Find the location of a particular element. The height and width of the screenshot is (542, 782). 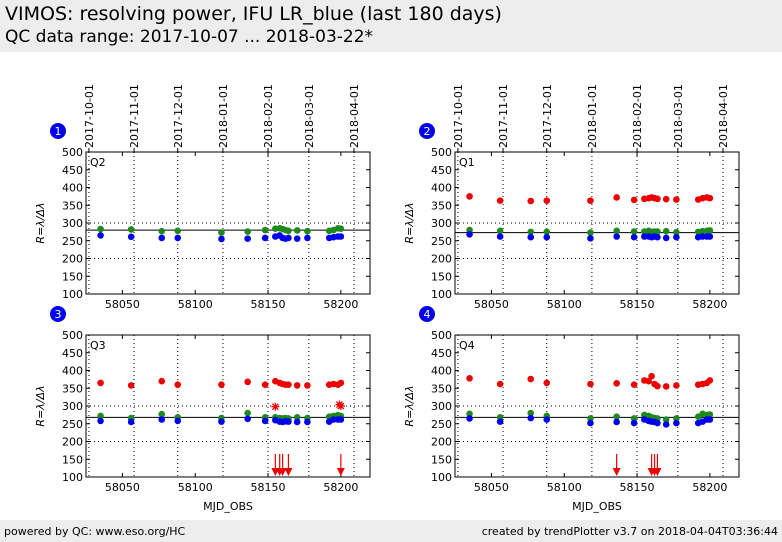

date-tick-label: 2018-04-01 is located at coordinates (354, 116).